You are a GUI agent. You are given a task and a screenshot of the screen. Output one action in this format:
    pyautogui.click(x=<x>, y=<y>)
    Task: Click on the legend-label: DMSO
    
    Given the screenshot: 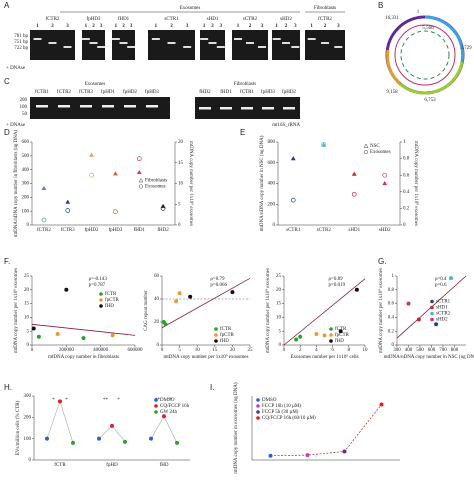 What is the action you would take?
    pyautogui.click(x=269, y=400)
    